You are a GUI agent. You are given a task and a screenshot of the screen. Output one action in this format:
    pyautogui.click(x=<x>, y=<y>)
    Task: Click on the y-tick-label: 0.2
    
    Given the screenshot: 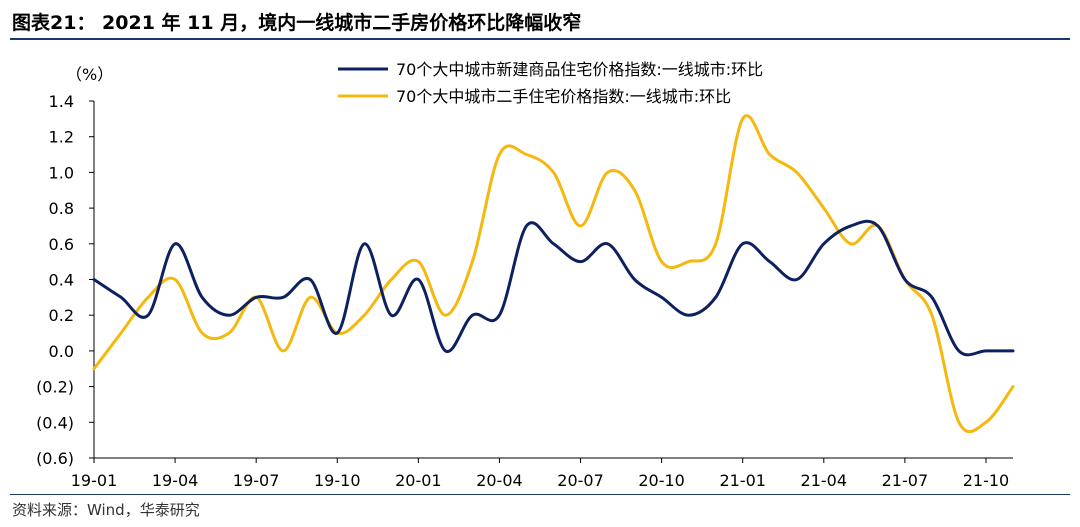 What is the action you would take?
    pyautogui.click(x=61, y=315)
    